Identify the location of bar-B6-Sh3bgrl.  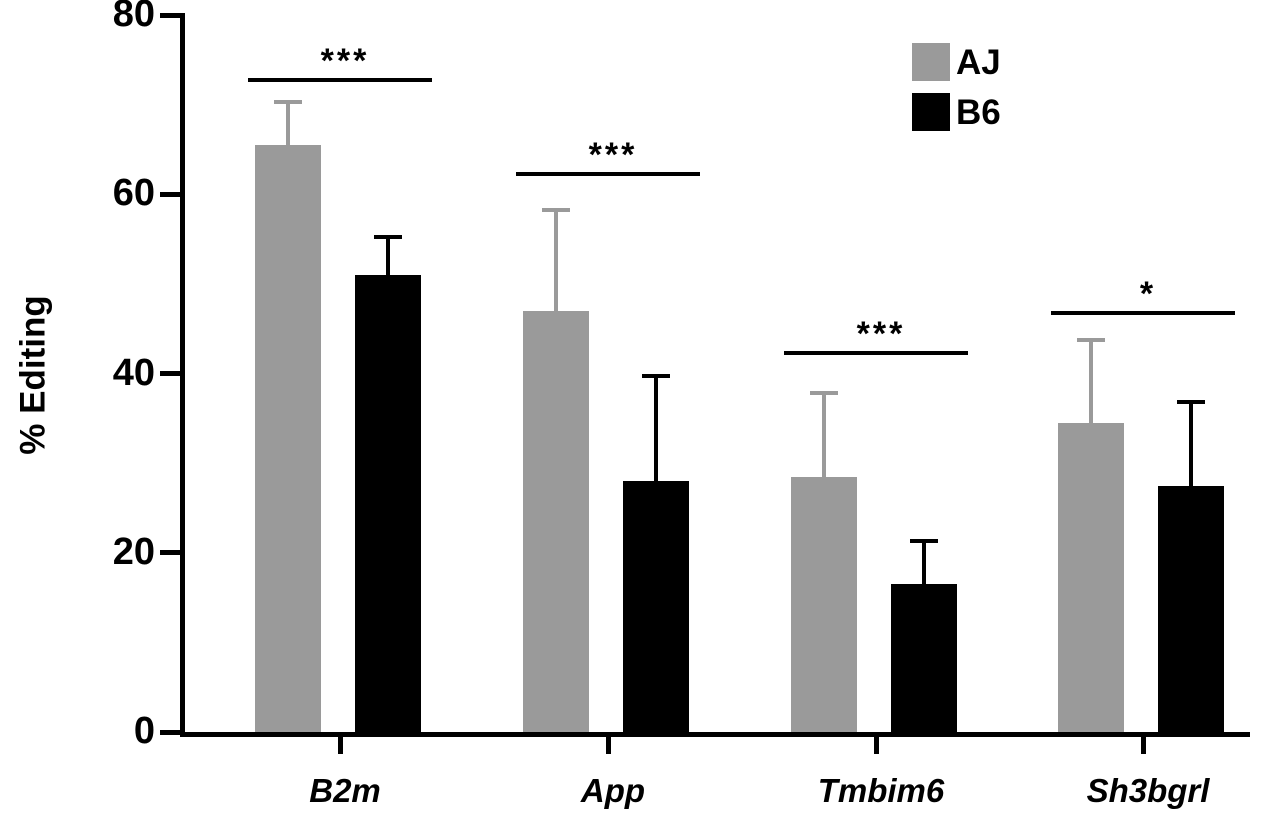
(1191, 608).